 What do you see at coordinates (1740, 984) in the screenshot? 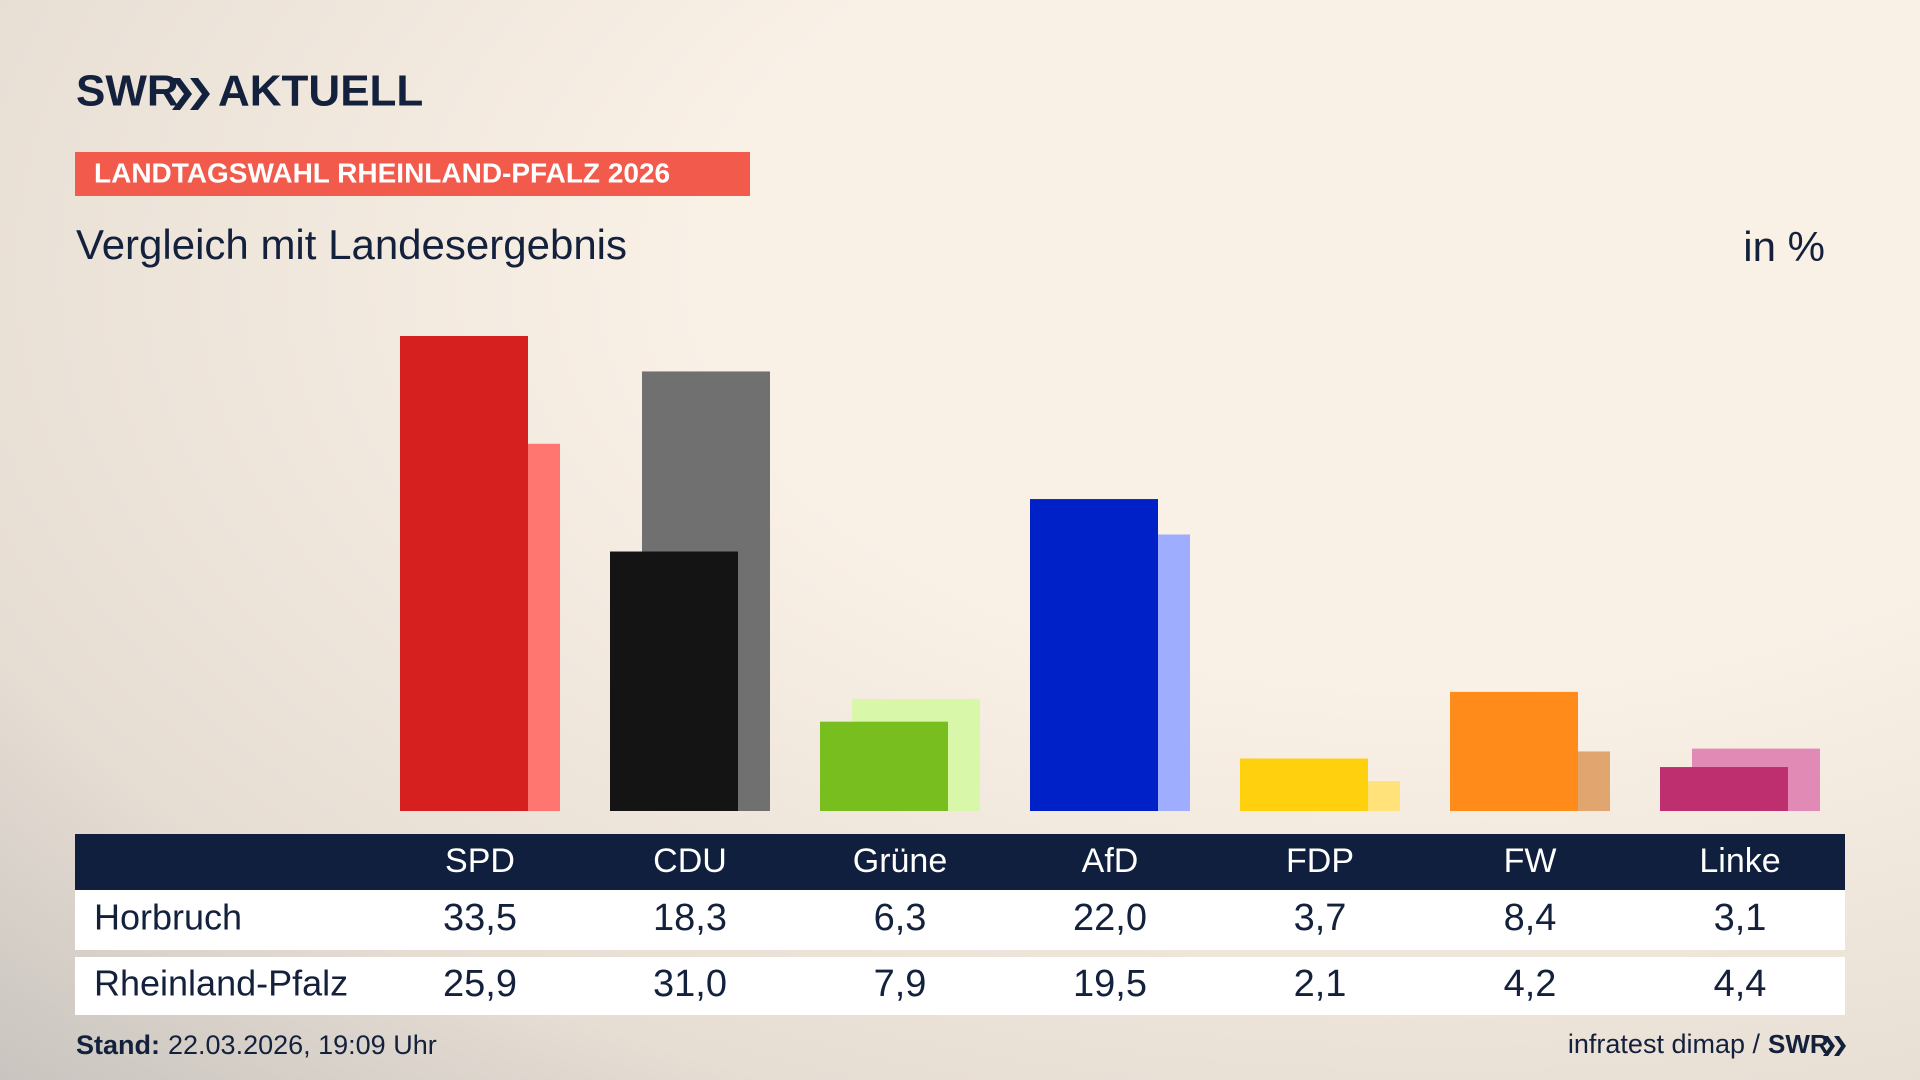
I see `value-label: 4,4` at bounding box center [1740, 984].